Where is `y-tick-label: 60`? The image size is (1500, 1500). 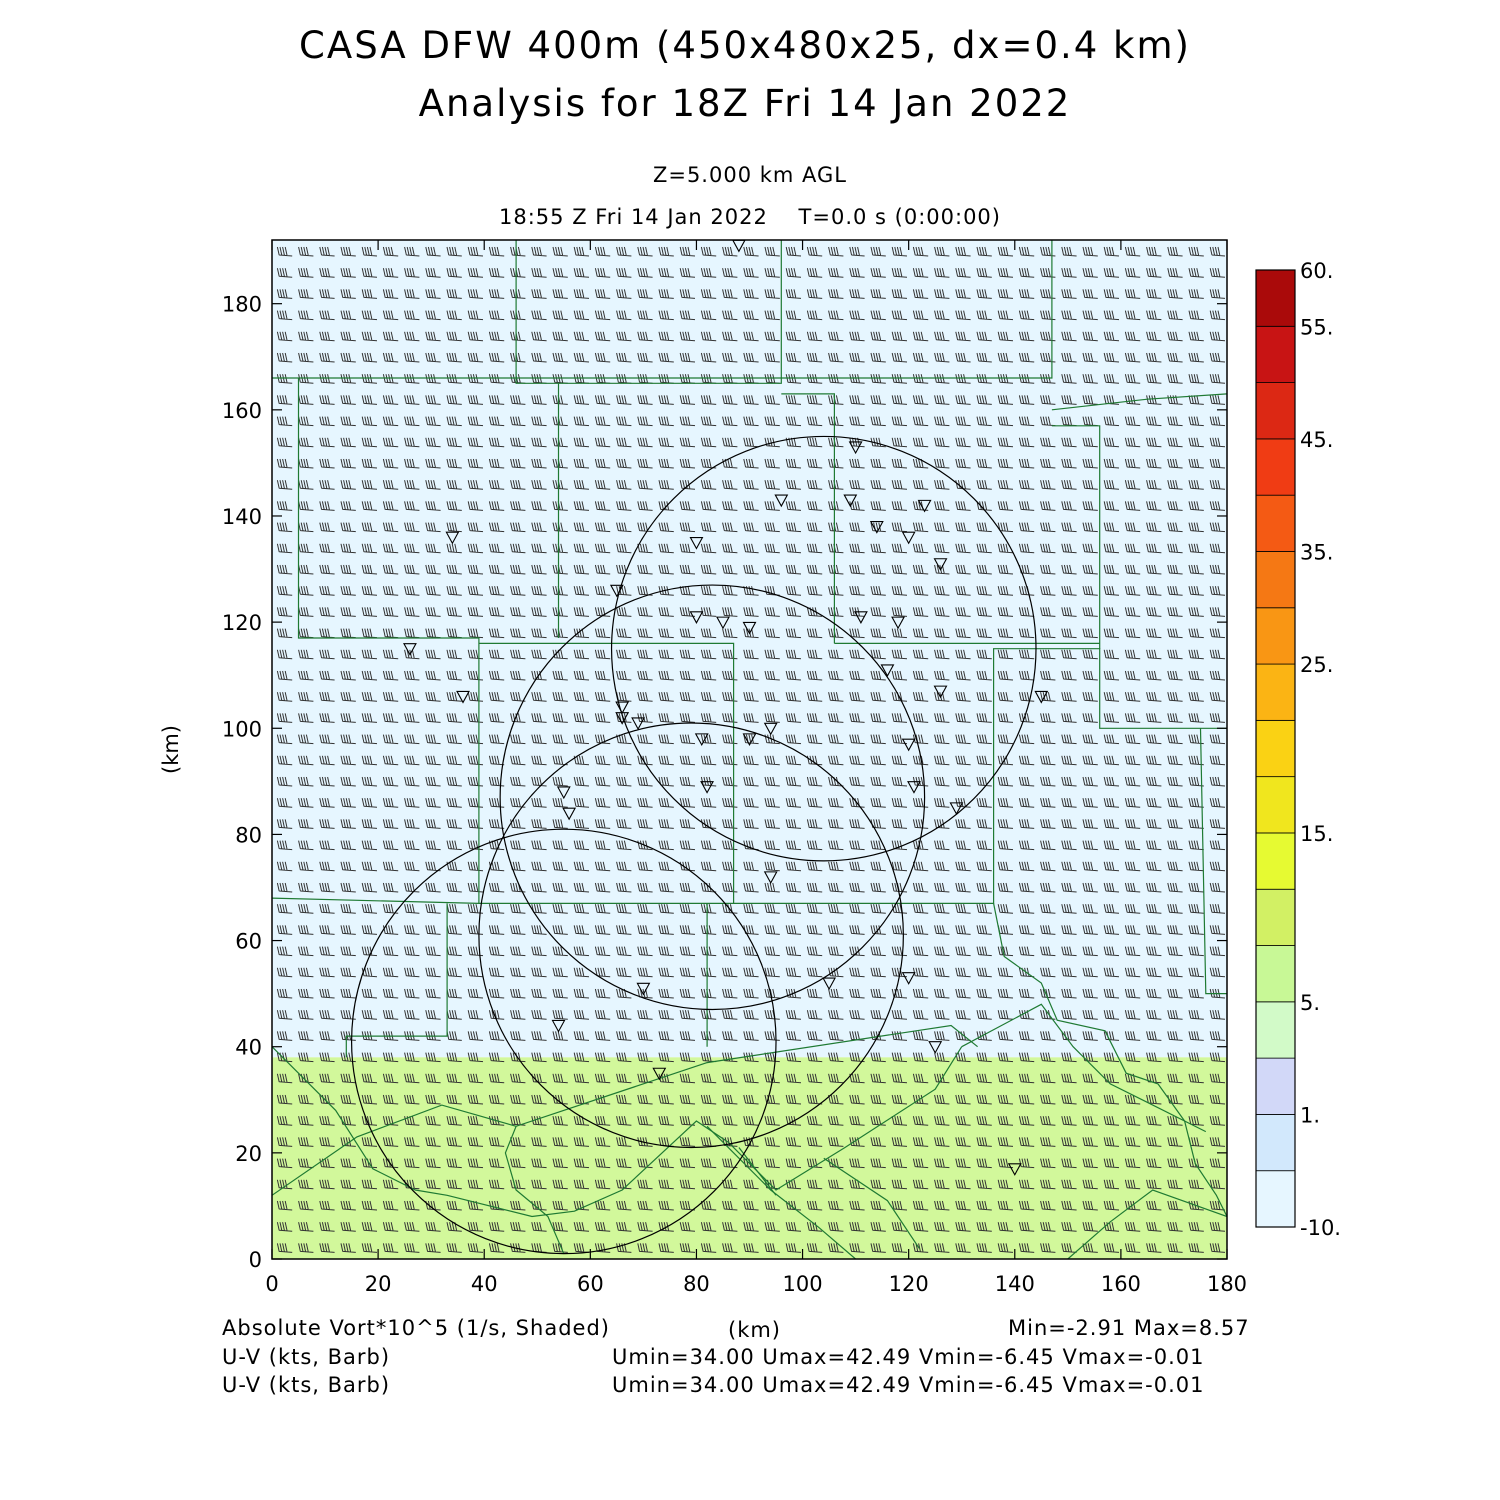 y-tick-label: 60 is located at coordinates (248, 942).